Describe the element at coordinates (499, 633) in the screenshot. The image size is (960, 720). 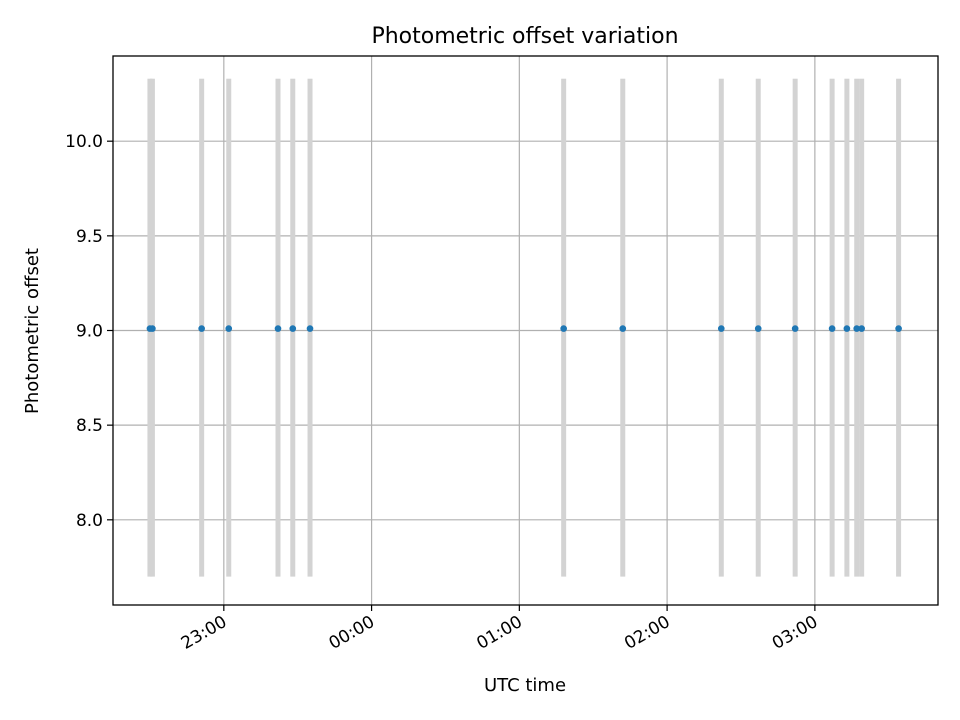
I see `x-tick-label: 01:00` at that location.